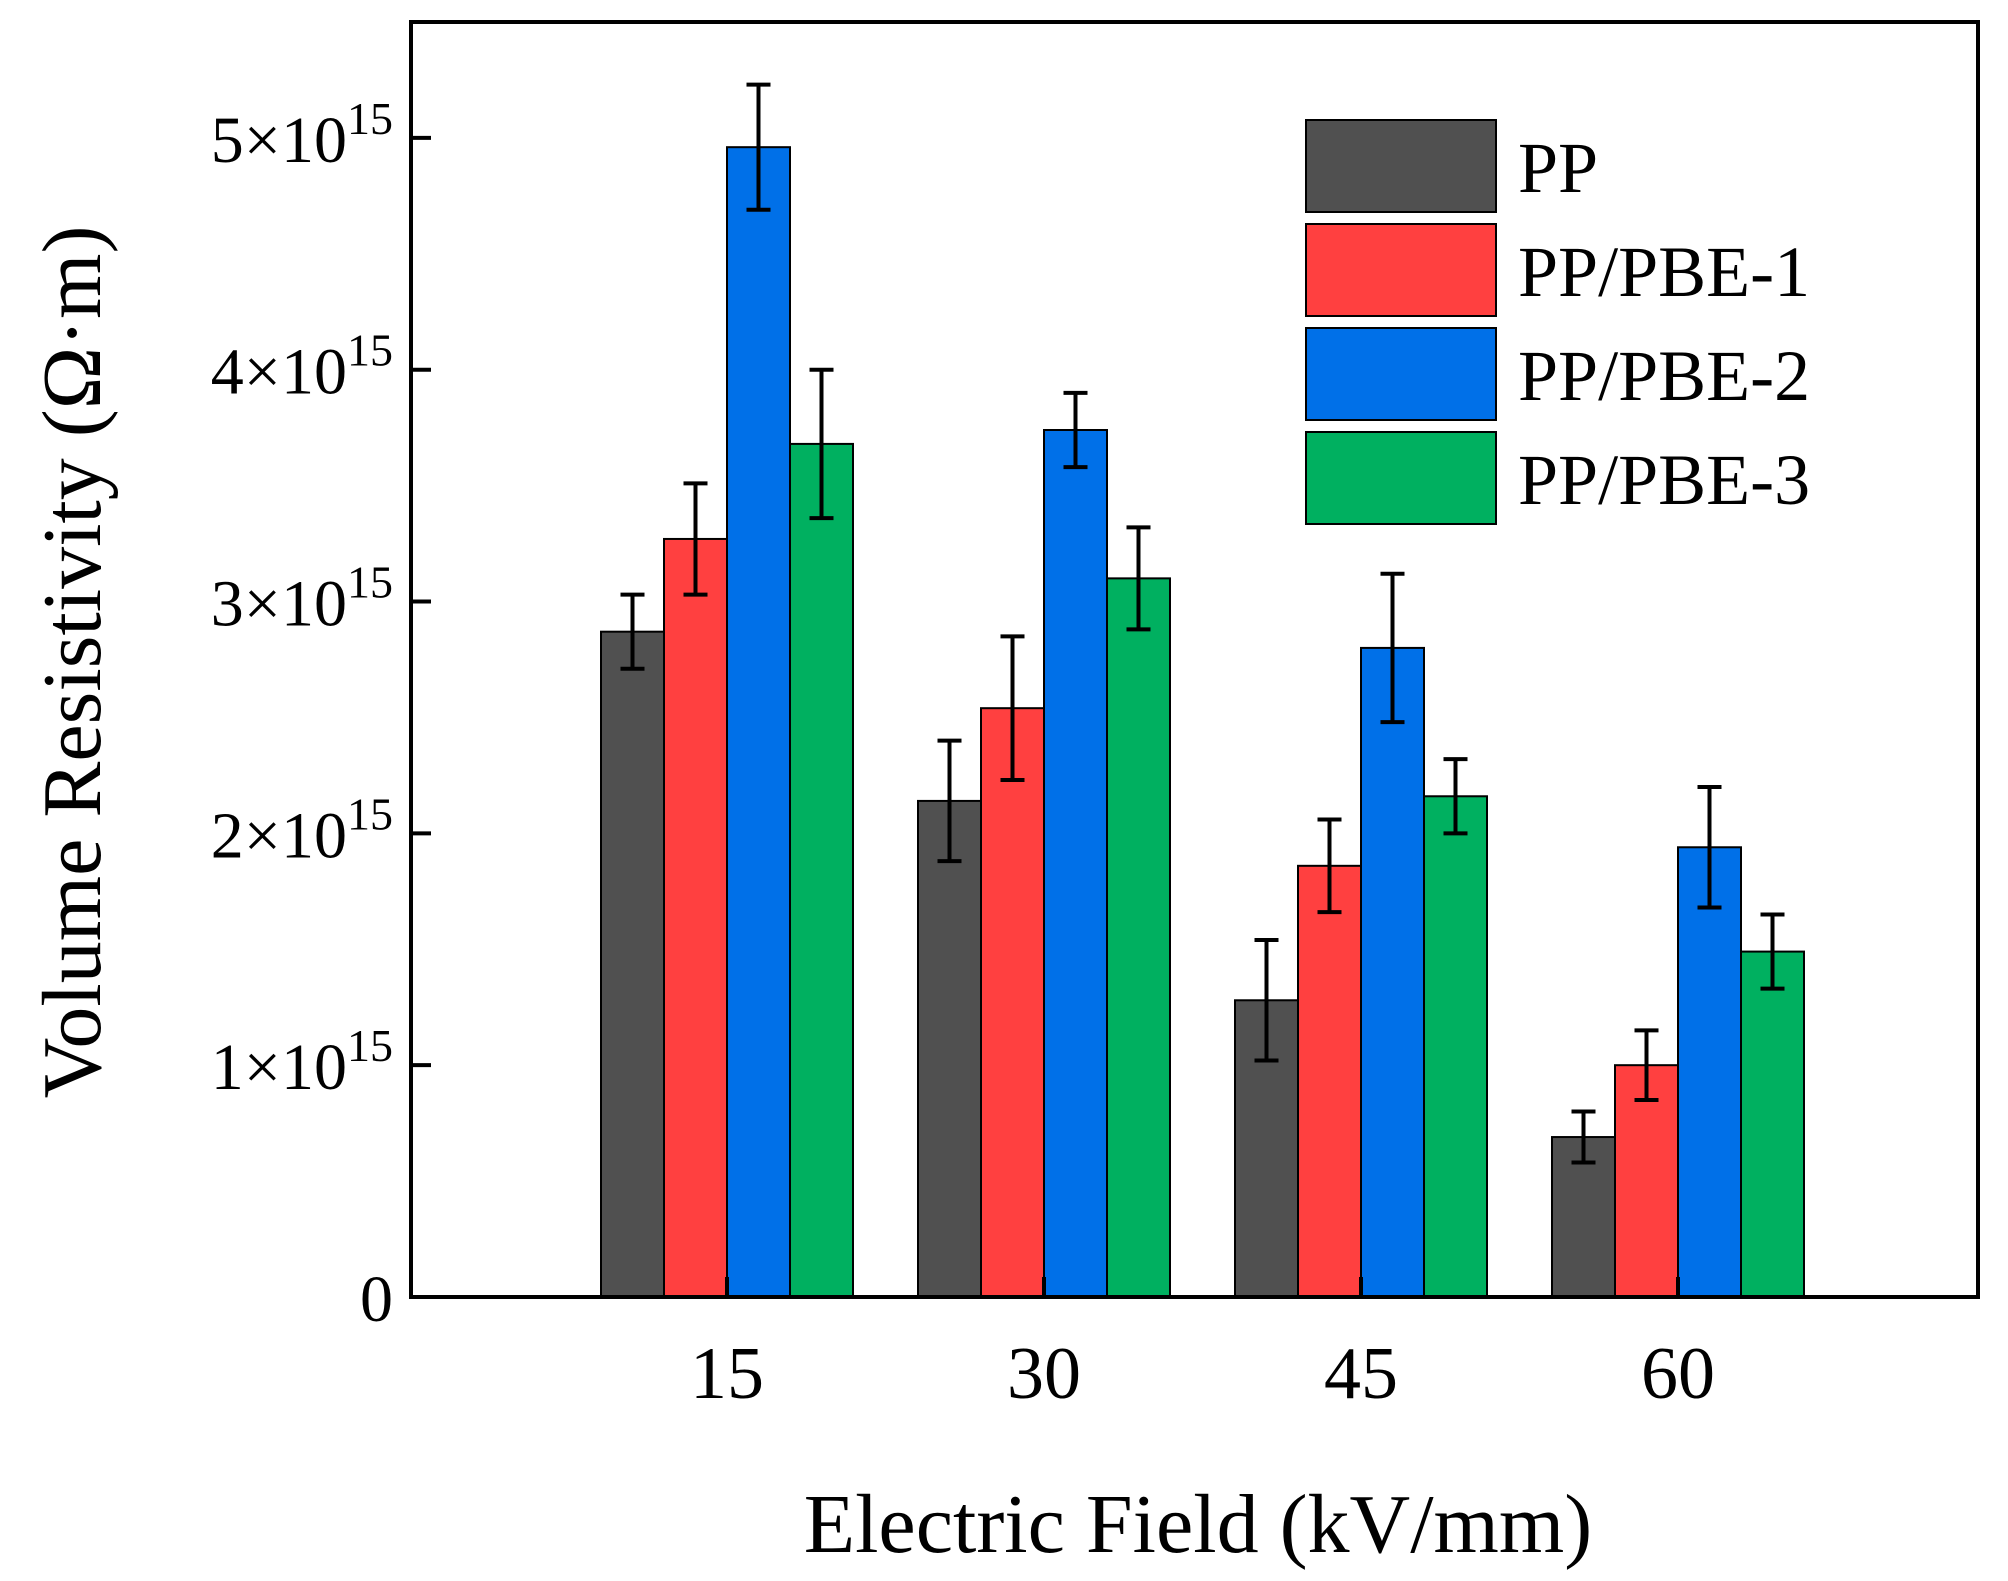 The width and height of the screenshot is (2008, 1581). What do you see at coordinates (321, 714) in the screenshot?
I see `y-axis: 0 1×10¹⁵ 2×10¹⁵ 3×10¹⁵ 4×10¹⁵ 5×10¹⁵` at bounding box center [321, 714].